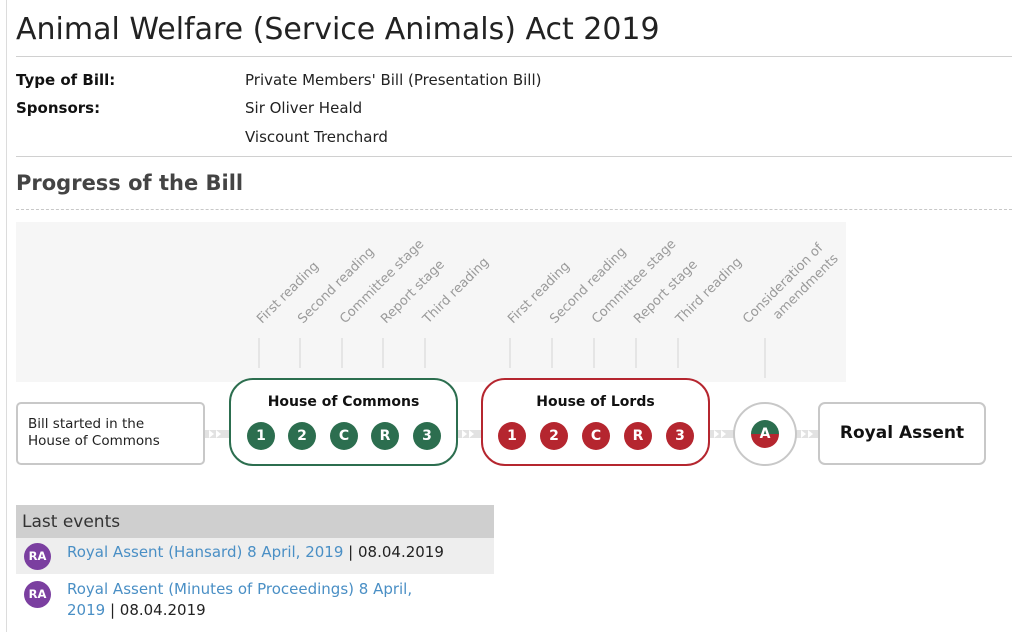 The image size is (1024, 632). Describe the element at coordinates (385, 436) in the screenshot. I see `commons-stage-dot: R` at that location.